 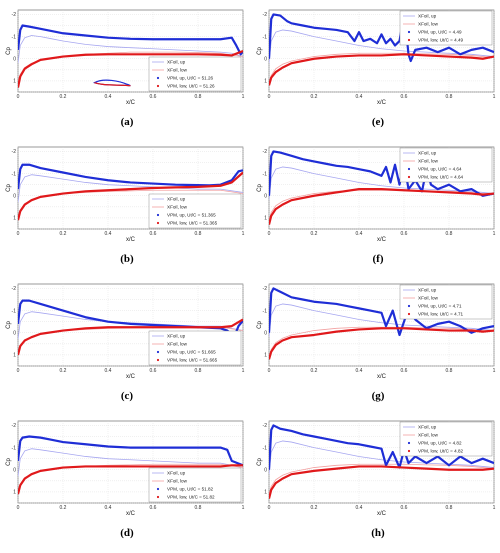 I want to click on airfoil-inset-lower, so click(x=112, y=84).